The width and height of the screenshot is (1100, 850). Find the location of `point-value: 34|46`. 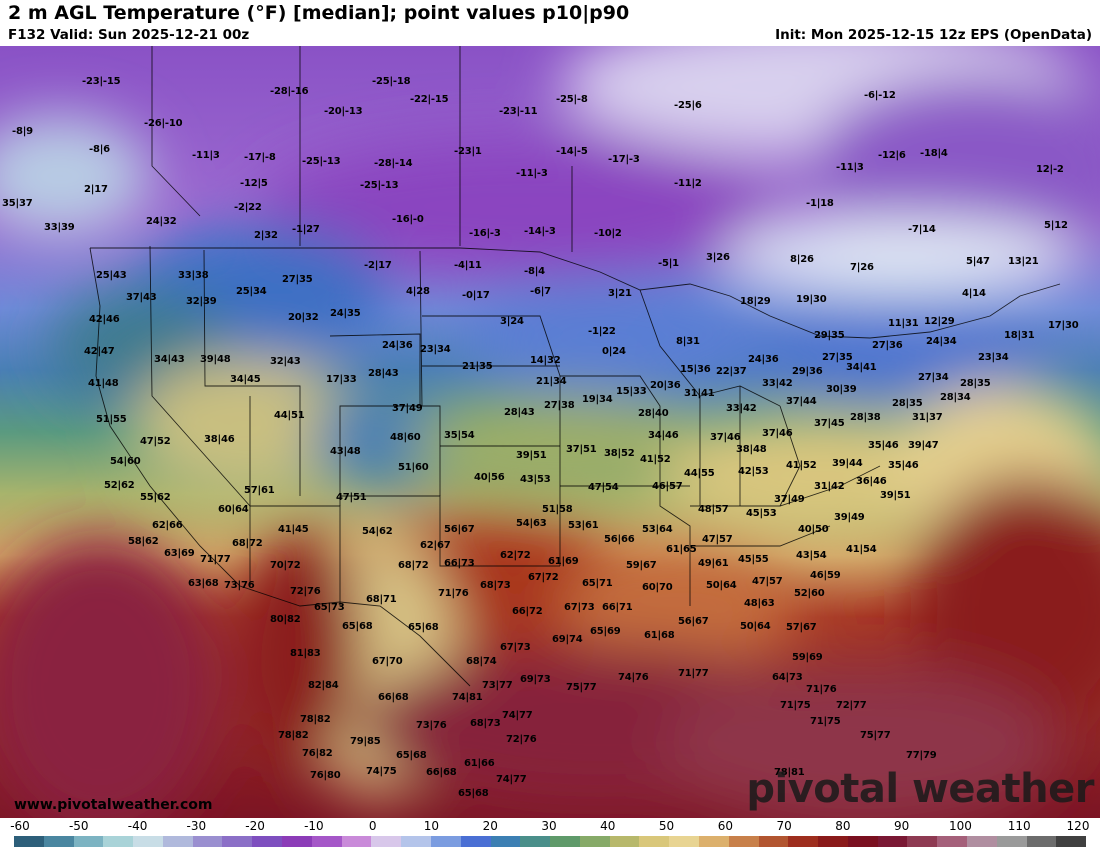

point-value: 34|46 is located at coordinates (663, 435).